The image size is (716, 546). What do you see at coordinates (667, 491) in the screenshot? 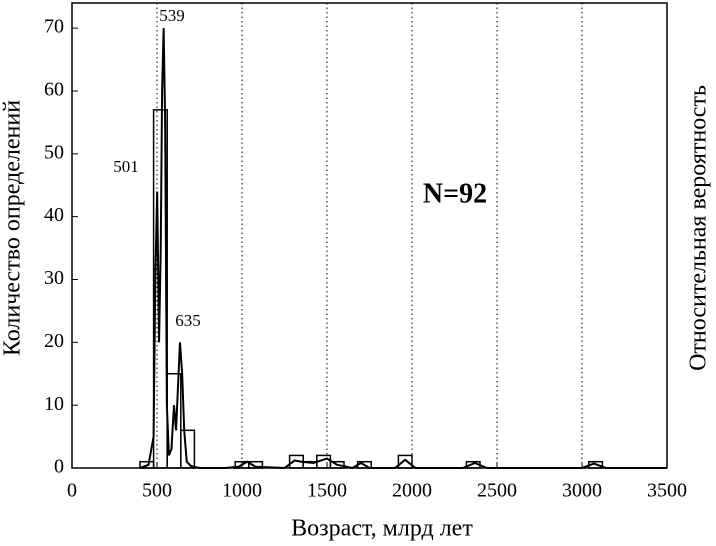
I see `x-tick-label: 3500` at bounding box center [667, 491].